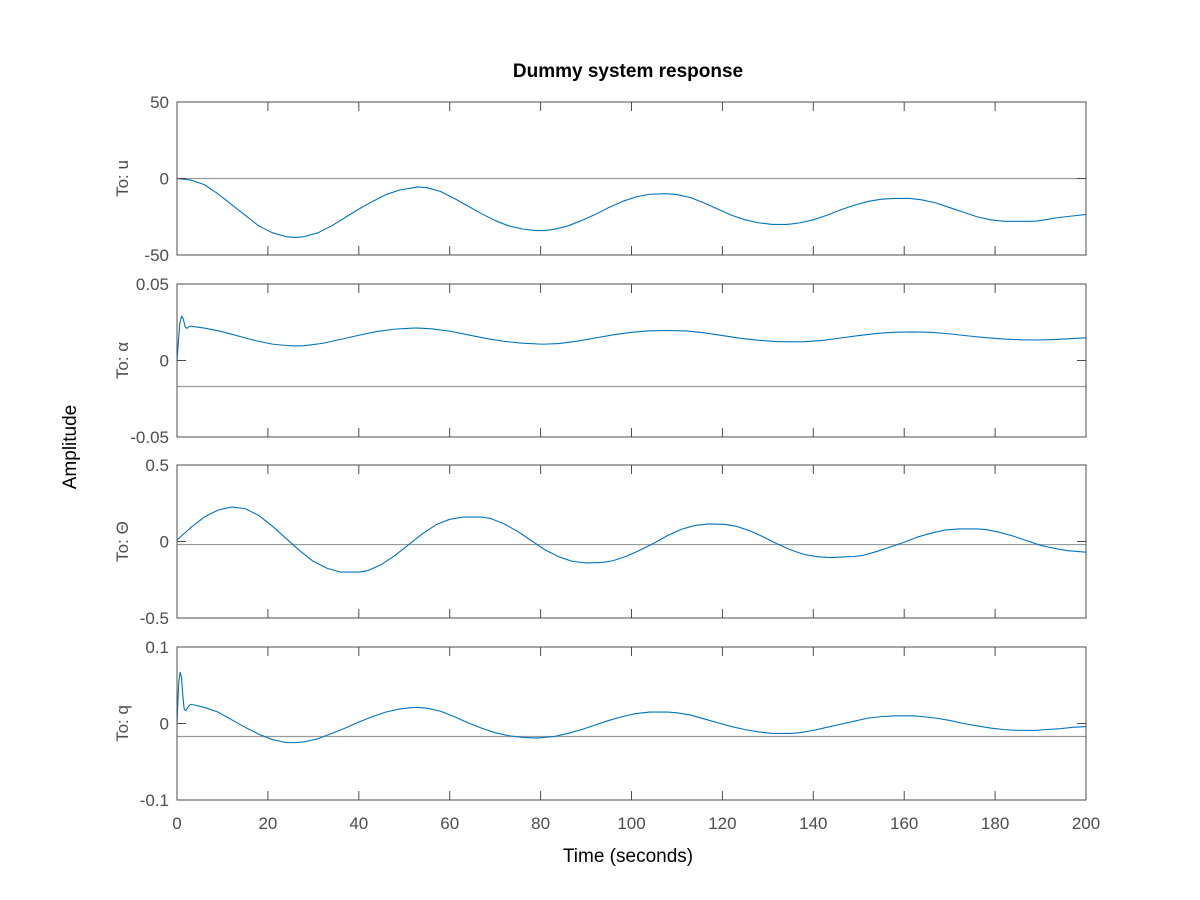  I want to click on subplot-y-label: To: Θ, so click(122, 541).